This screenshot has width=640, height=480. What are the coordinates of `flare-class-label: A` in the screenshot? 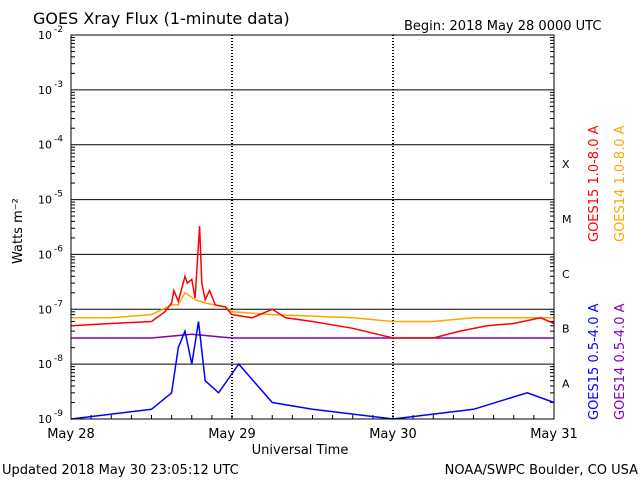 It's located at (566, 384).